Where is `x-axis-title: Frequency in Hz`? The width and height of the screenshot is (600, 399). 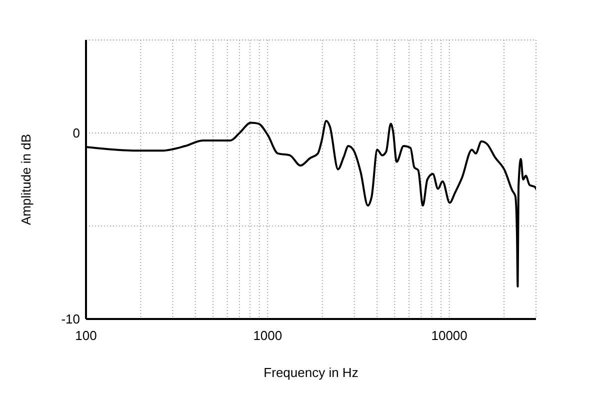
x-axis-title: Frequency in Hz is located at coordinates (311, 372).